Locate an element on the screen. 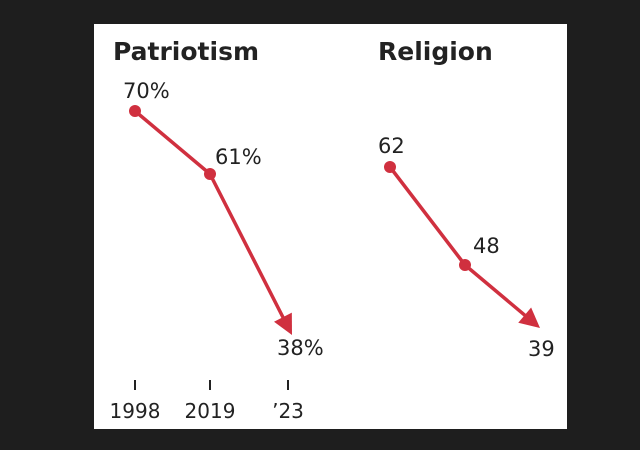 This screenshot has width=640, height=450. patriotism-data-label: 61% is located at coordinates (238, 157).